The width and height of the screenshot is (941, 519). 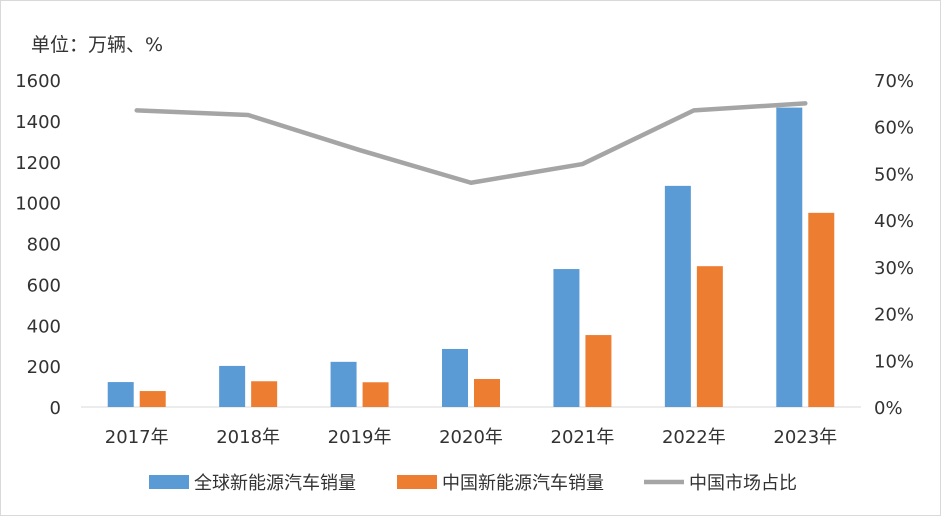 I want to click on x-axis: 2017年 2018年 2019年 2020年 2021年 2022年 2023年, so click(x=471, y=427).